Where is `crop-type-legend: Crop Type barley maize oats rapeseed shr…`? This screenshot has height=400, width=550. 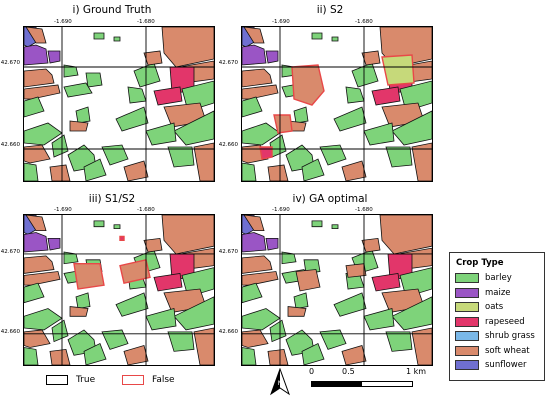
crop-type-legend: Crop Type barley maize oats rapeseed shr… is located at coordinates (497, 316).